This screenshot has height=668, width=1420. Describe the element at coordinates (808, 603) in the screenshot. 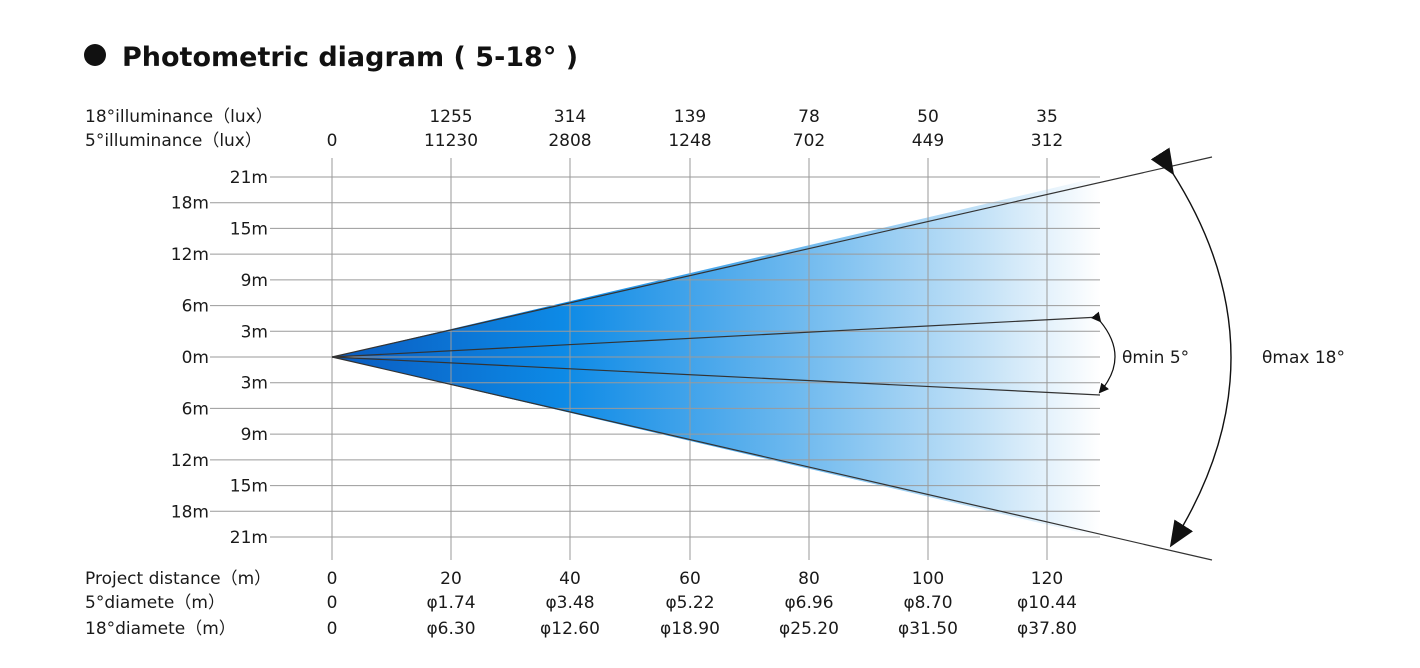

I see `bottom-row-value: φ6.96` at that location.